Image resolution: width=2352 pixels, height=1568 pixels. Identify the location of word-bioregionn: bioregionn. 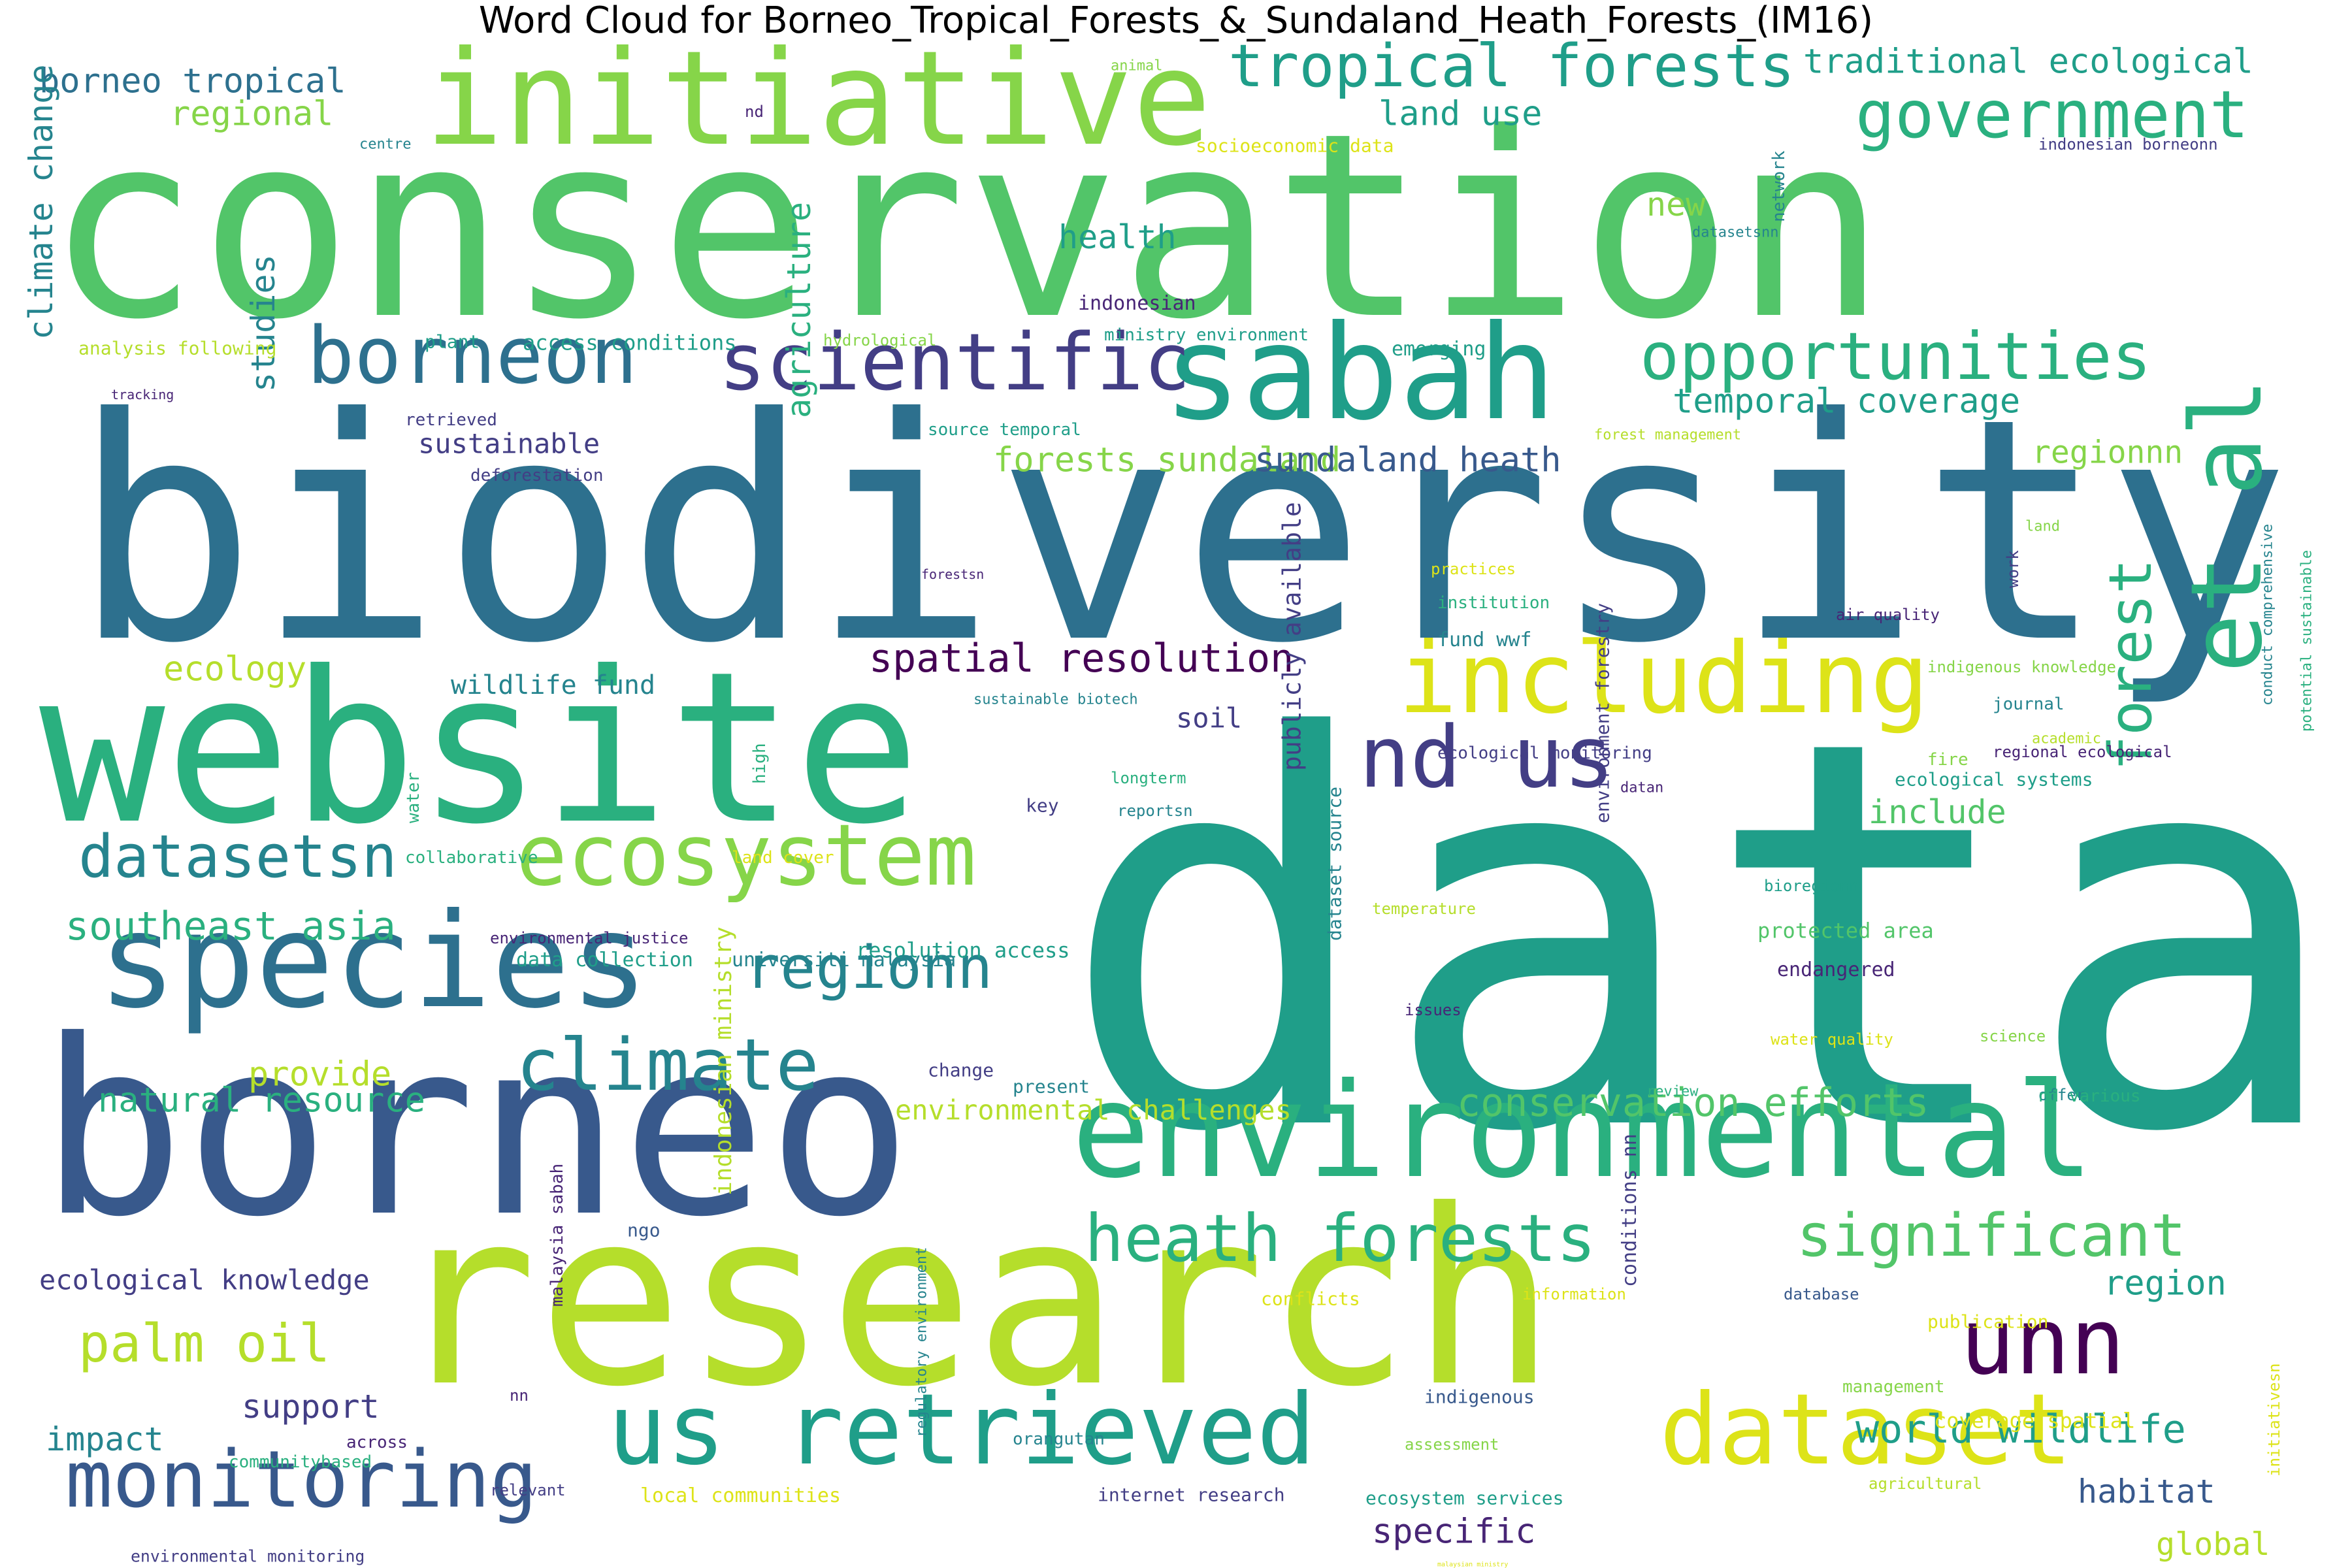
(1811, 886).